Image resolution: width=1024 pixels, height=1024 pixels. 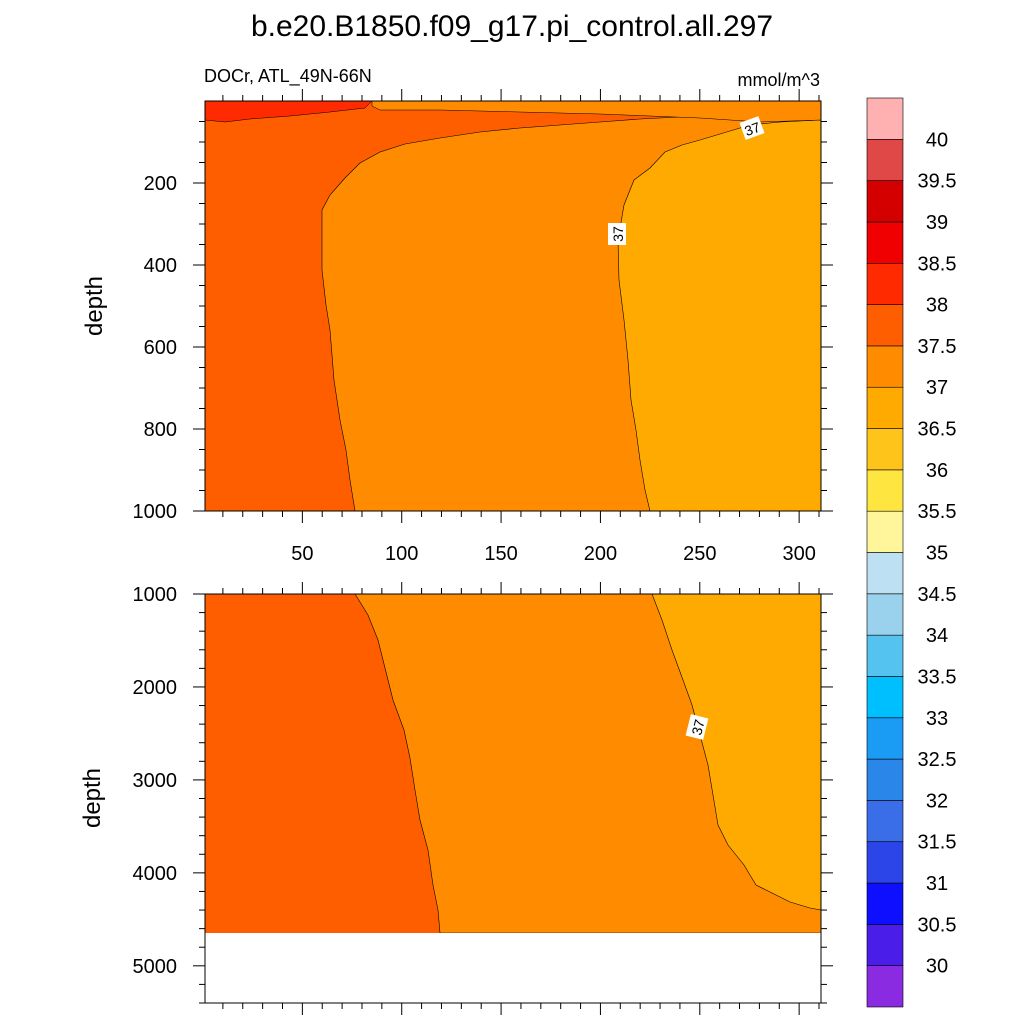 What do you see at coordinates (937, 801) in the screenshot?
I see `colorbar-label: 32` at bounding box center [937, 801].